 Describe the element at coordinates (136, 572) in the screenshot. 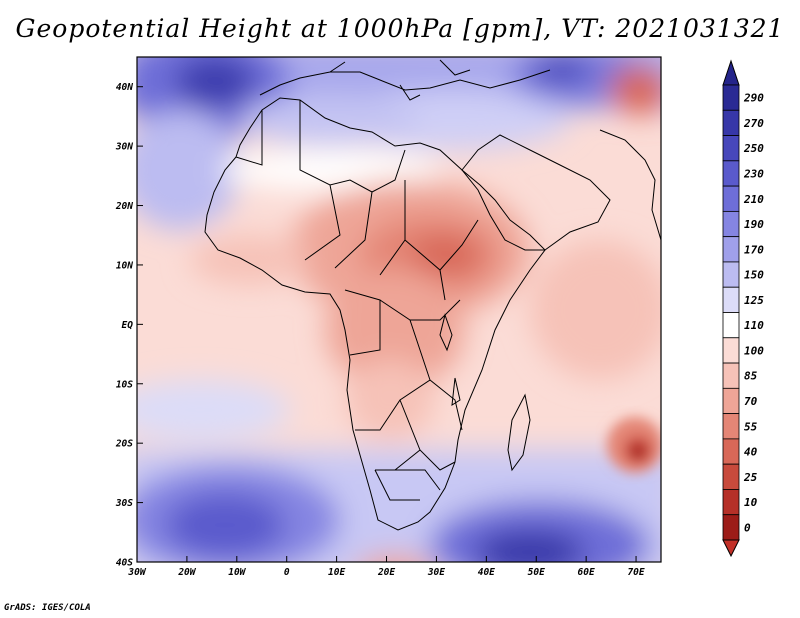

I see `lon-tick-label: 30W` at that location.